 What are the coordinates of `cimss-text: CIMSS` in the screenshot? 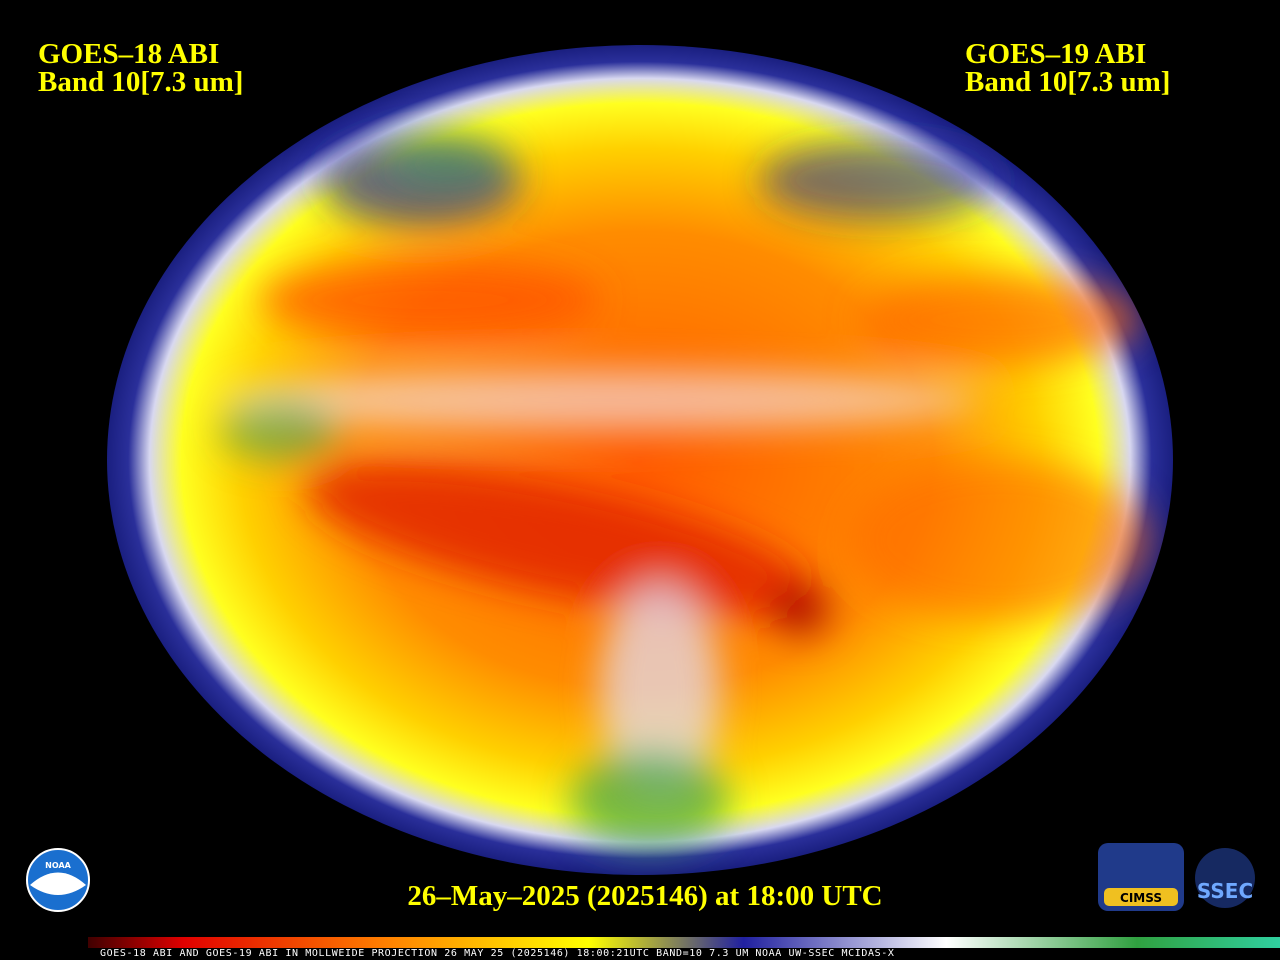 It's located at (1141, 898).